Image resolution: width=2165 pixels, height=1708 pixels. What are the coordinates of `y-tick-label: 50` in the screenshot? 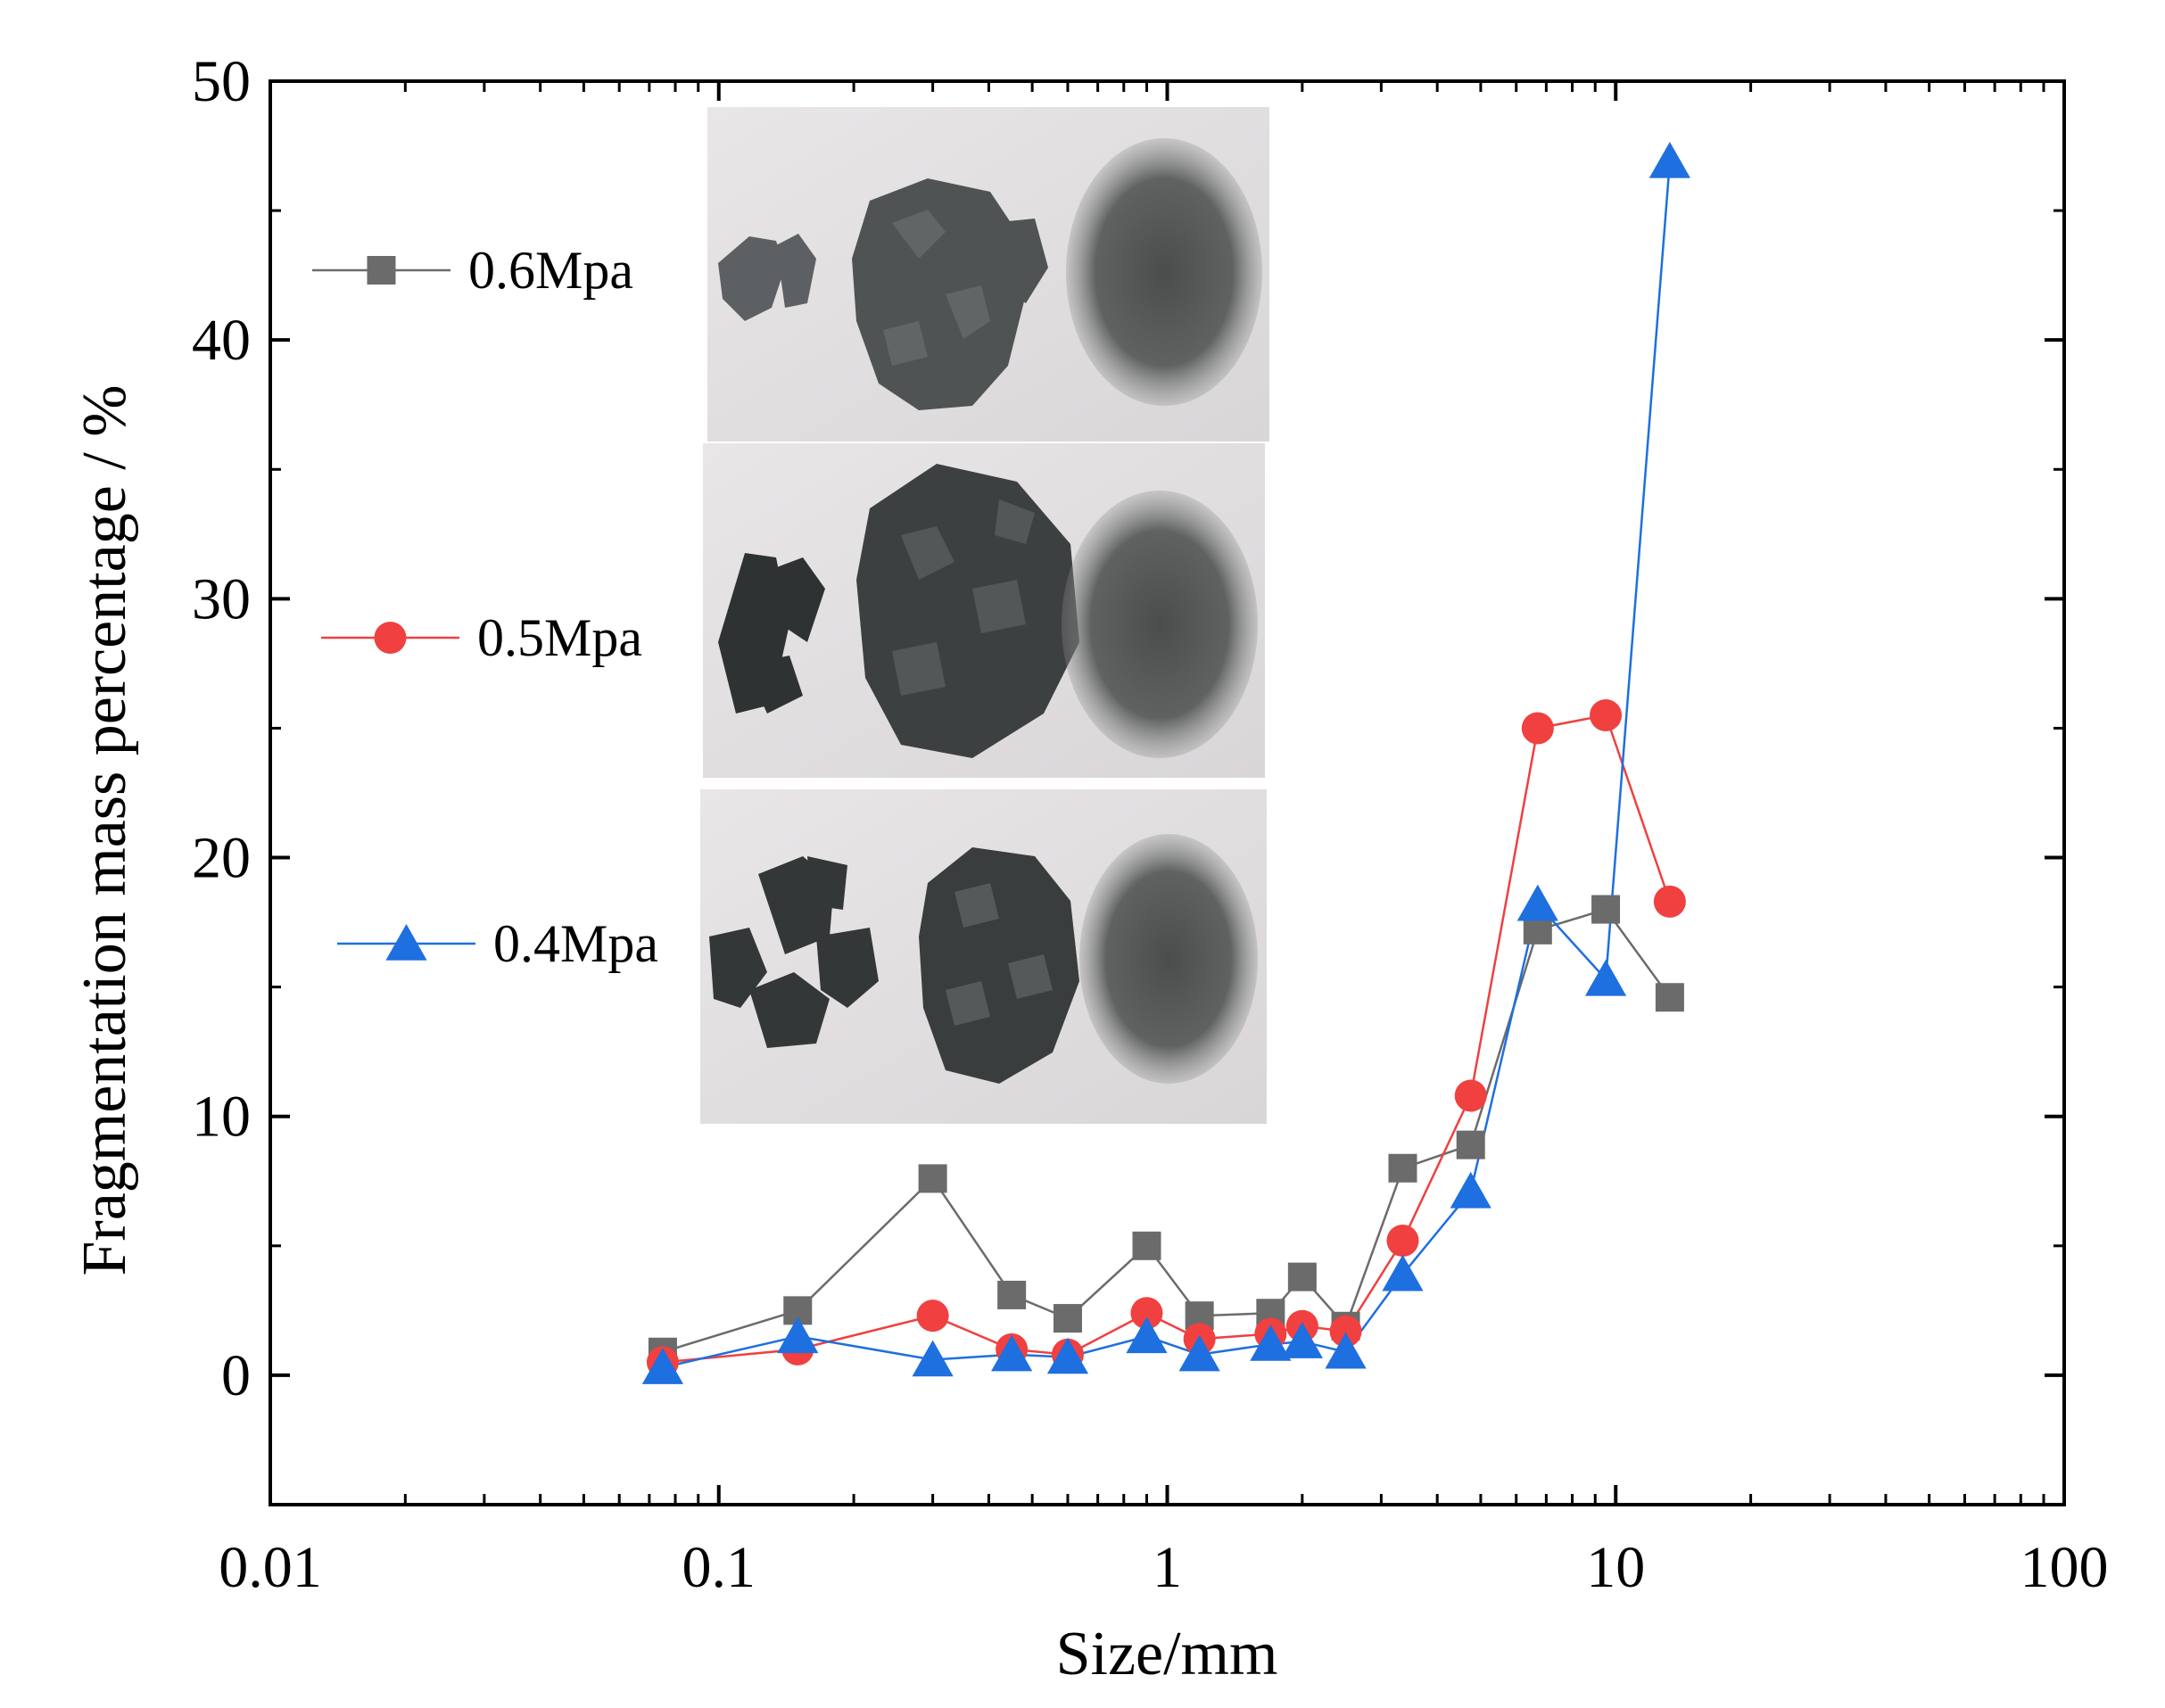 It's located at (221, 81).